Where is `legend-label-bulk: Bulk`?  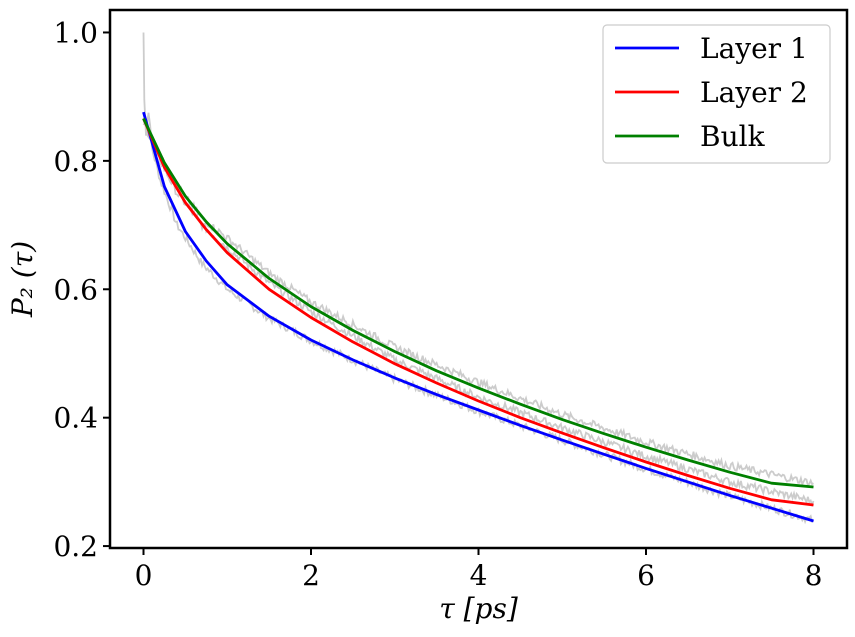 legend-label-bulk: Bulk is located at coordinates (733, 136).